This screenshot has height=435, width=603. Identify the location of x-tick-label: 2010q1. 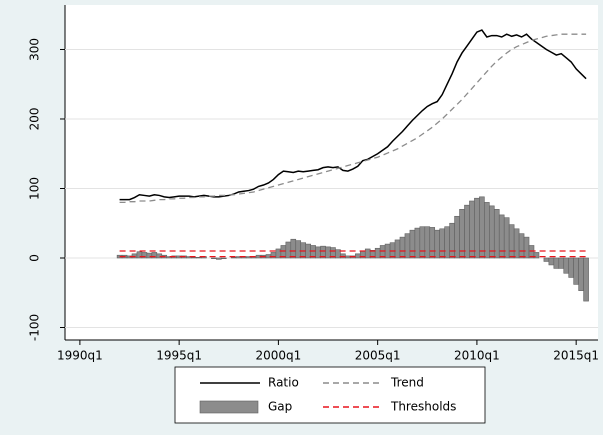
(477, 356).